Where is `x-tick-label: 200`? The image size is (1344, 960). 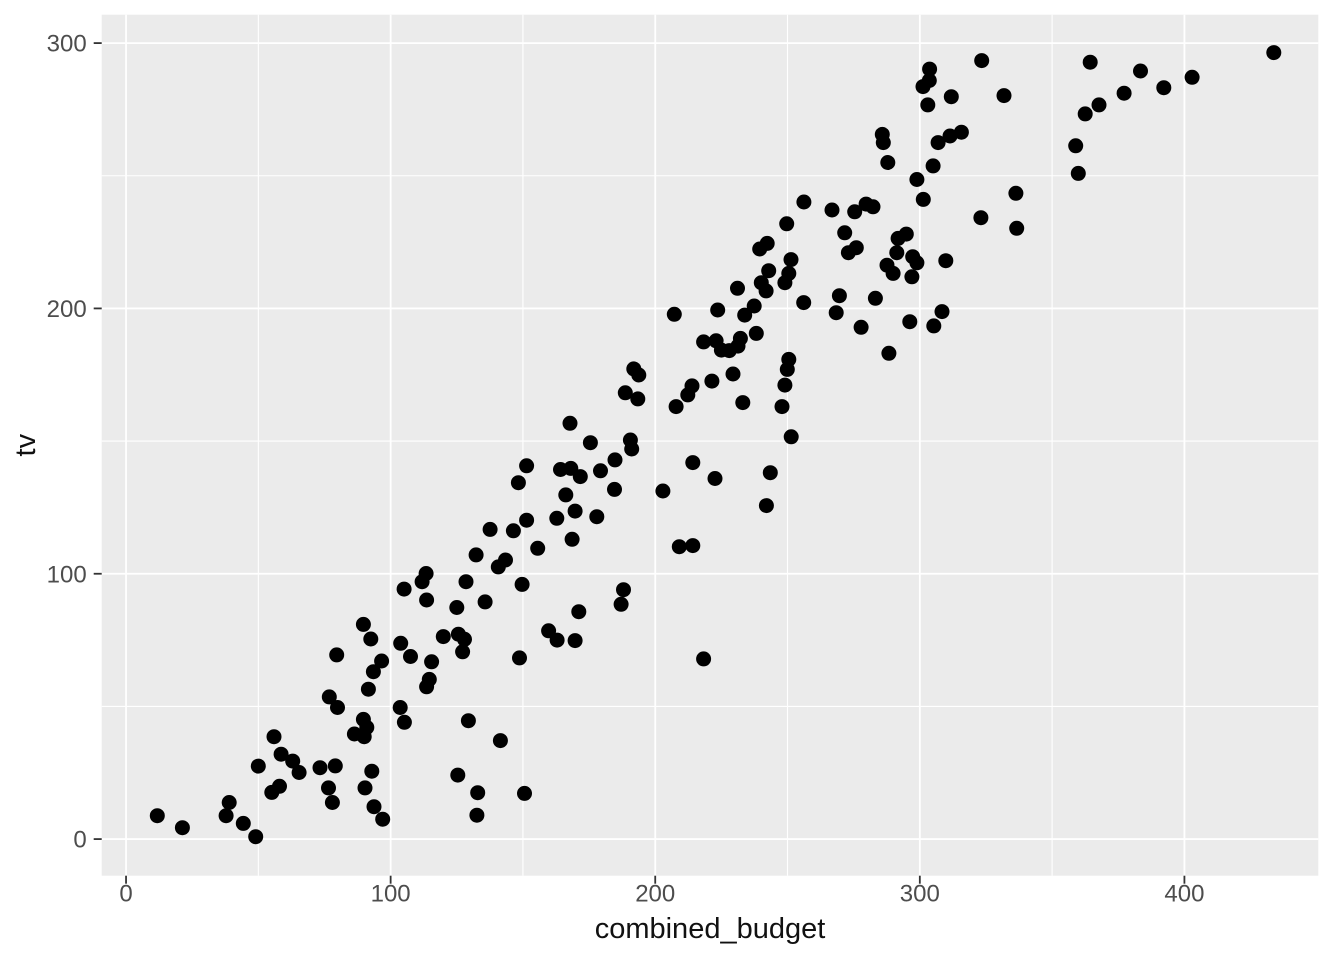 x-tick-label: 200 is located at coordinates (655, 894).